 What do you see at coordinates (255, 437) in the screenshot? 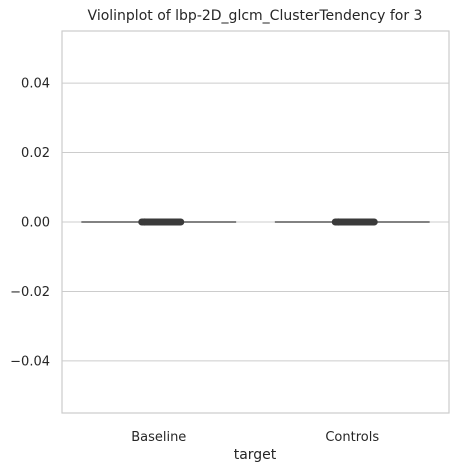
I see `x-axis-ticks: Baseline Controls` at bounding box center [255, 437].